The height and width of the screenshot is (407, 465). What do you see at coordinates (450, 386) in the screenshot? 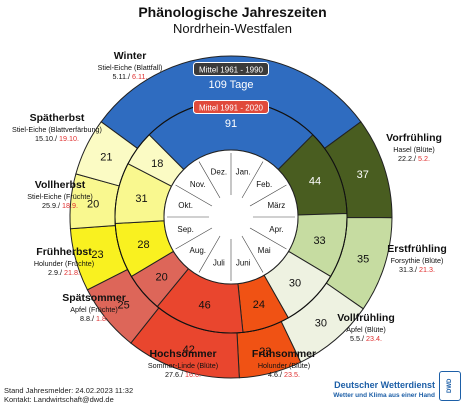
I see `dwd-logo-icon: DWD` at bounding box center [450, 386].